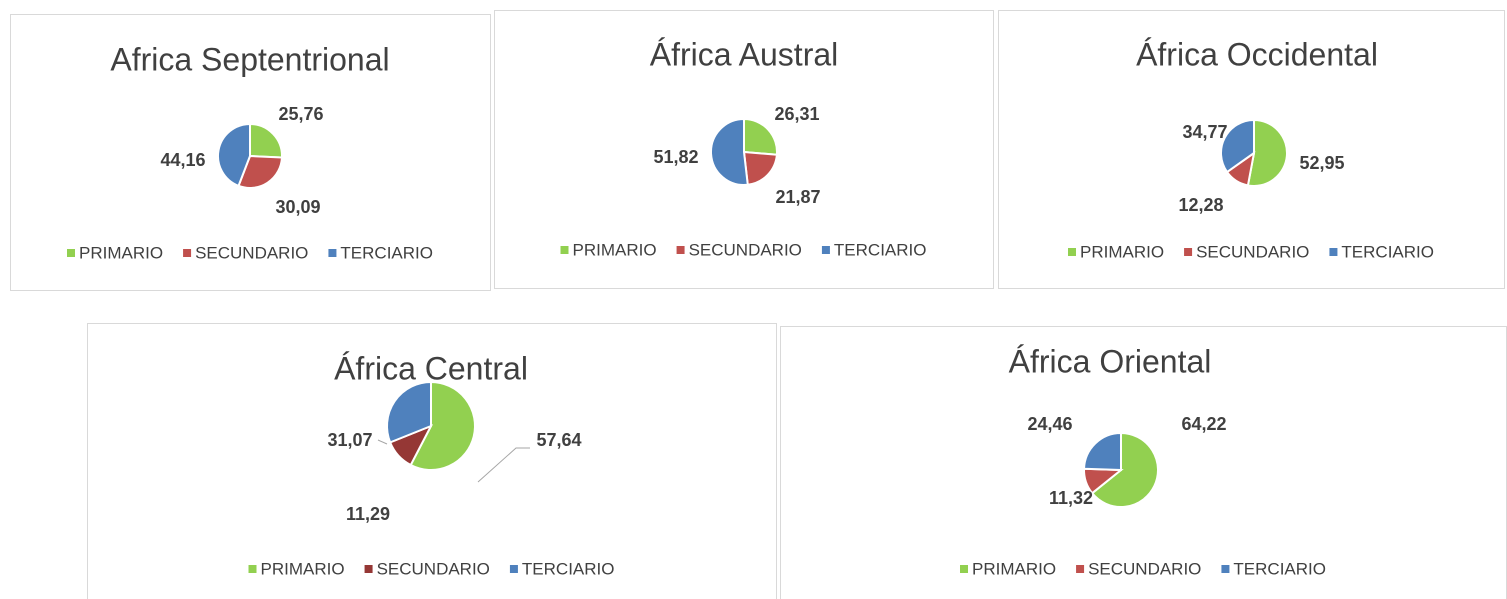 This screenshot has height=599, width=1507. What do you see at coordinates (300, 114) in the screenshot?
I see `data-label: 25,76` at bounding box center [300, 114].